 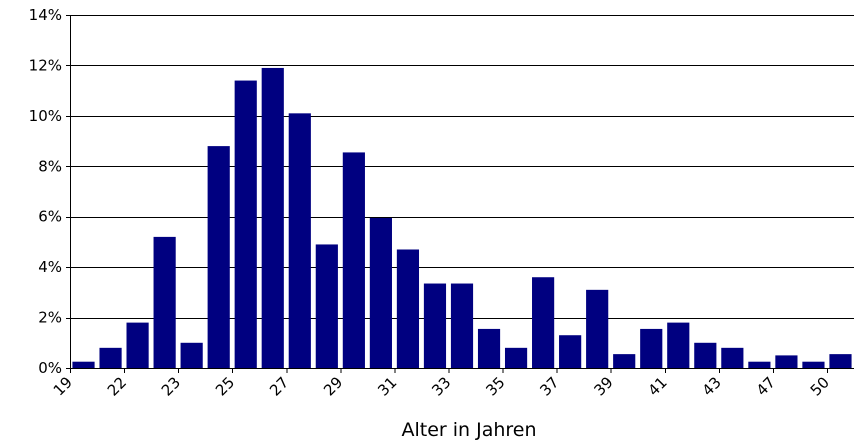 I want to click on x-tick-label: 33, so click(x=441, y=386).